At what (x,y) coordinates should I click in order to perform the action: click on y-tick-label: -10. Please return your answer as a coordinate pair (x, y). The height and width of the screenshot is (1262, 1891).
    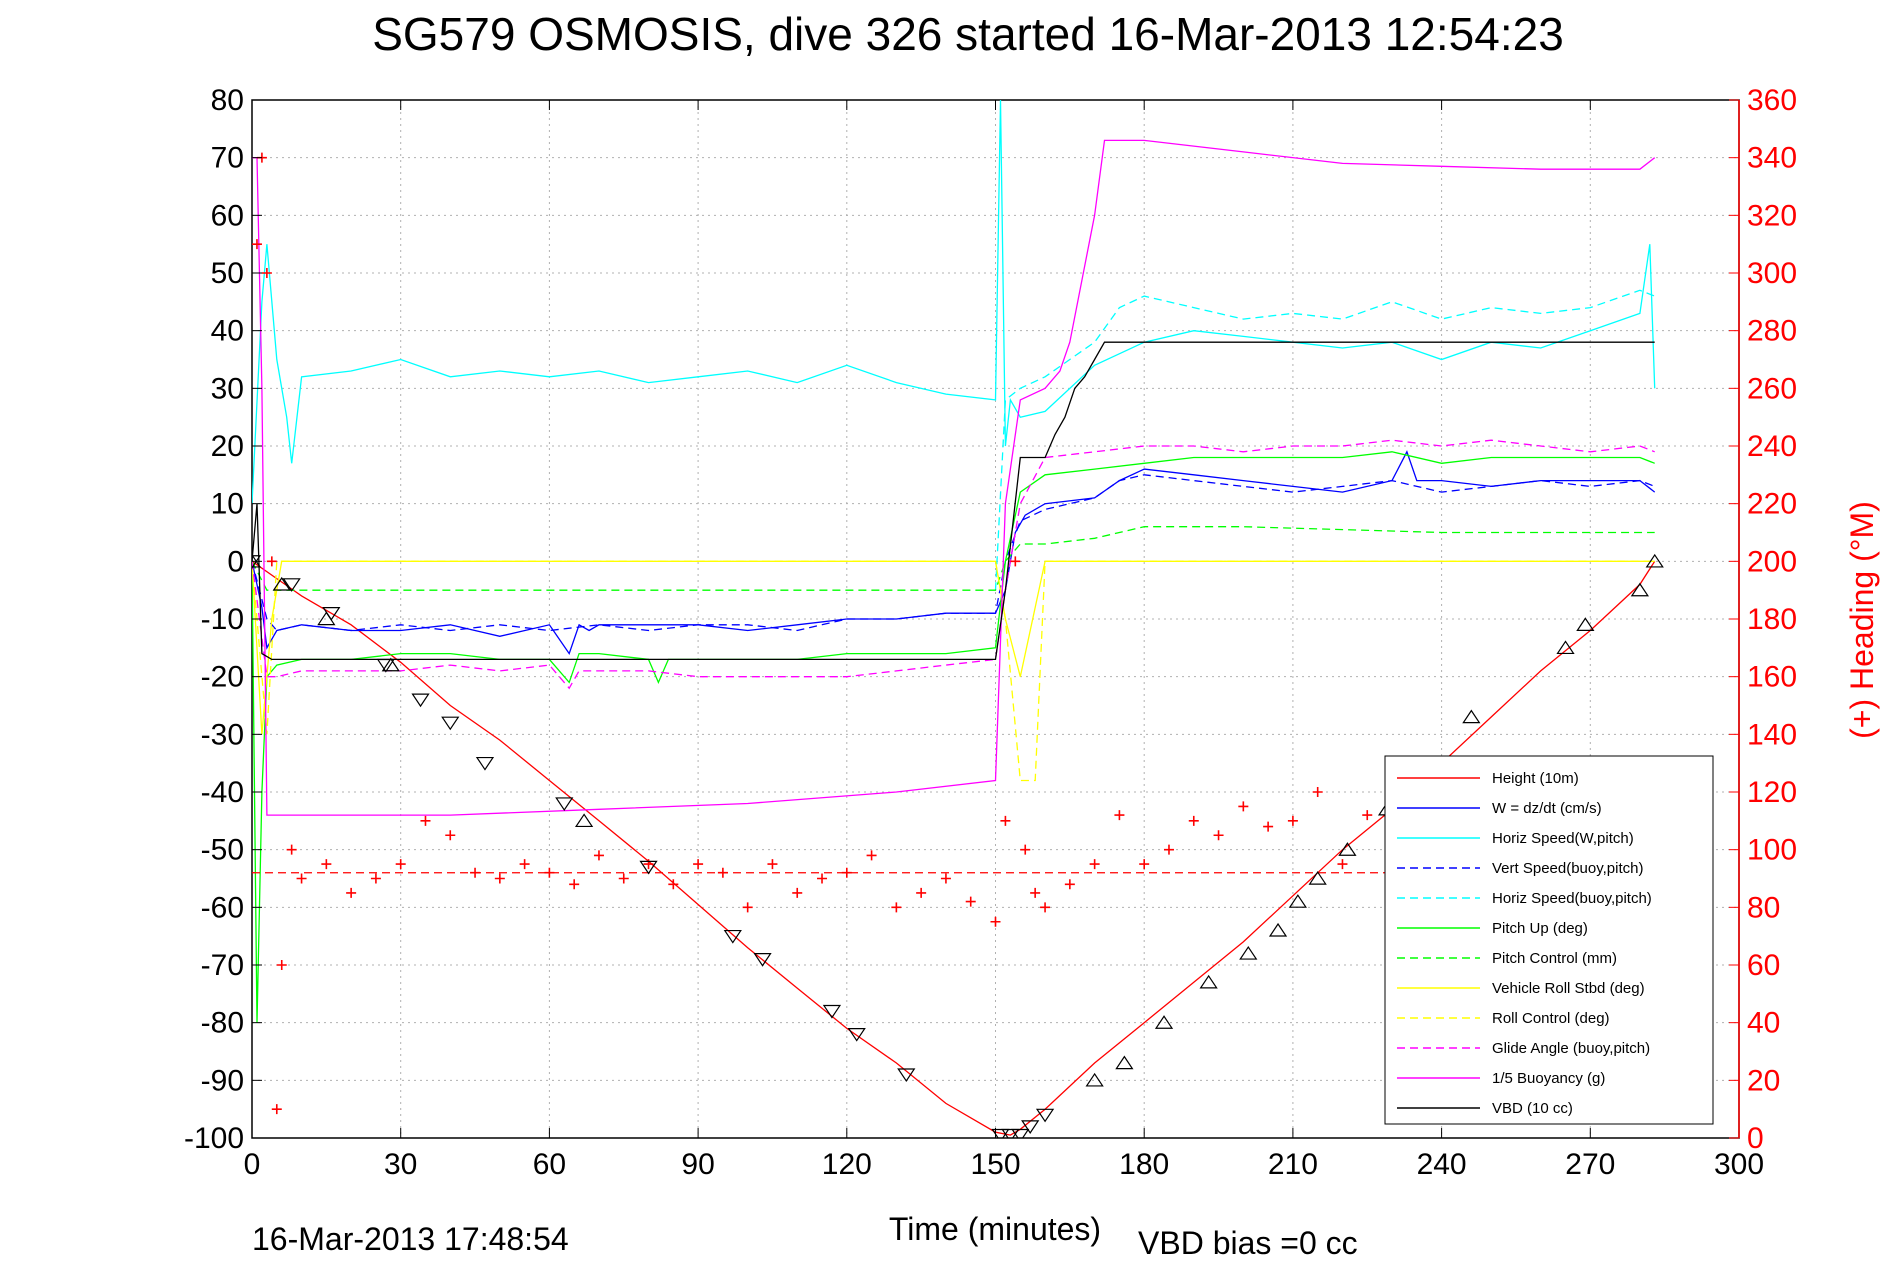
    Looking at the image, I should click on (222, 619).